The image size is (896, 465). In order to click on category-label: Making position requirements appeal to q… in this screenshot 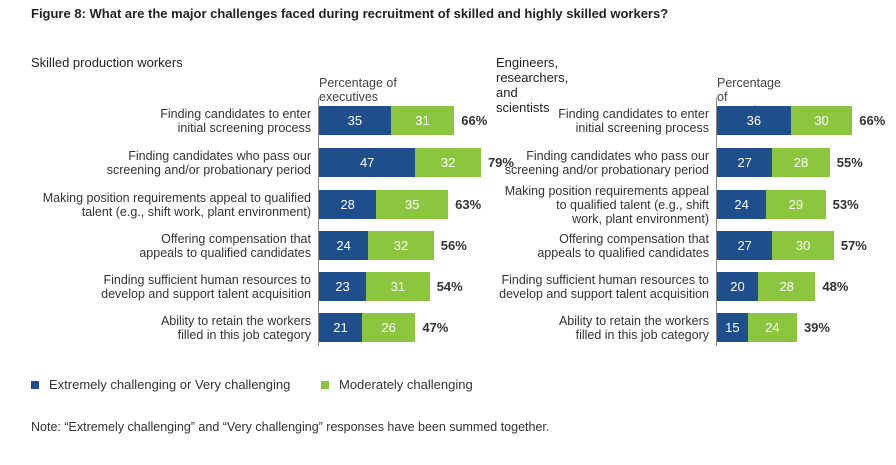, I will do `click(155, 205)`.